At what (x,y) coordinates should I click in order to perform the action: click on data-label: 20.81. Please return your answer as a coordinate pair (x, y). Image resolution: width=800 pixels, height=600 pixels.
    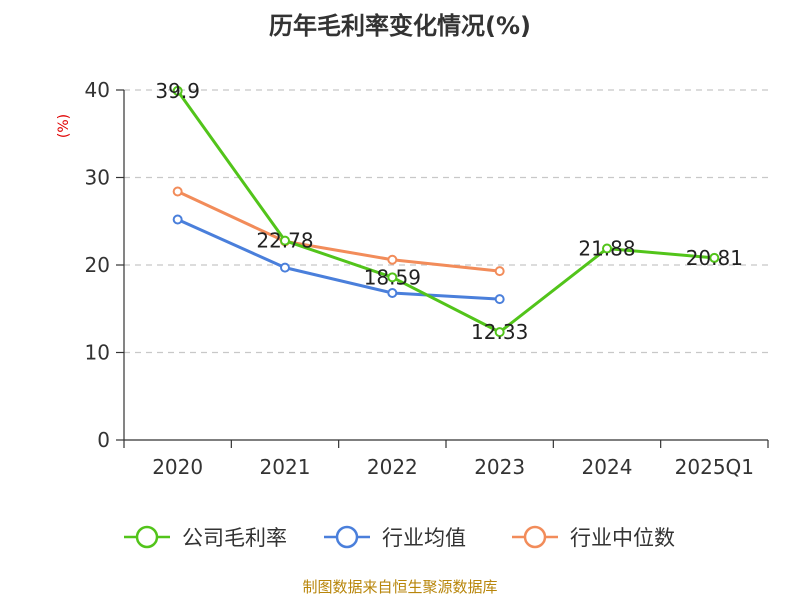
    Looking at the image, I should click on (714, 258).